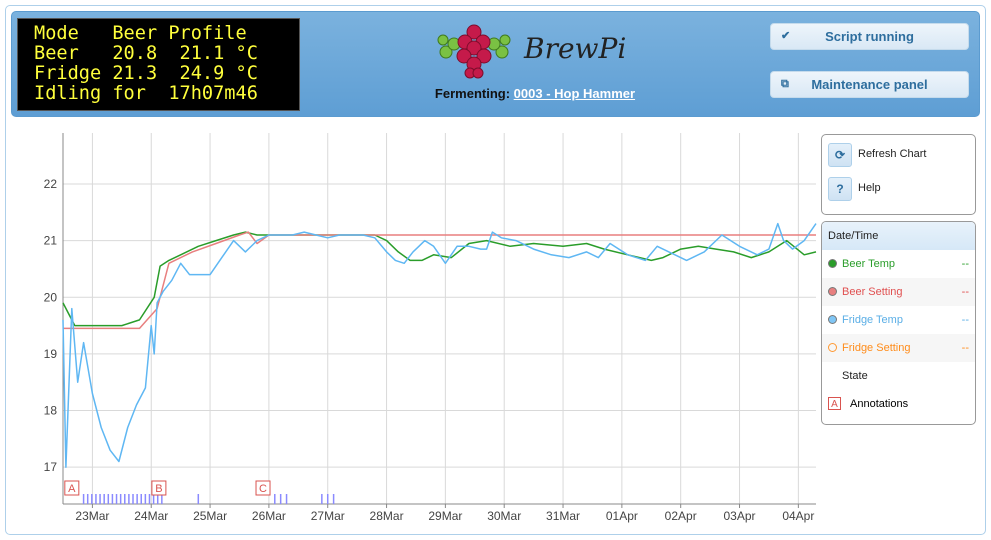  I want to click on script-status-button: ✔ Script running, so click(869, 36).